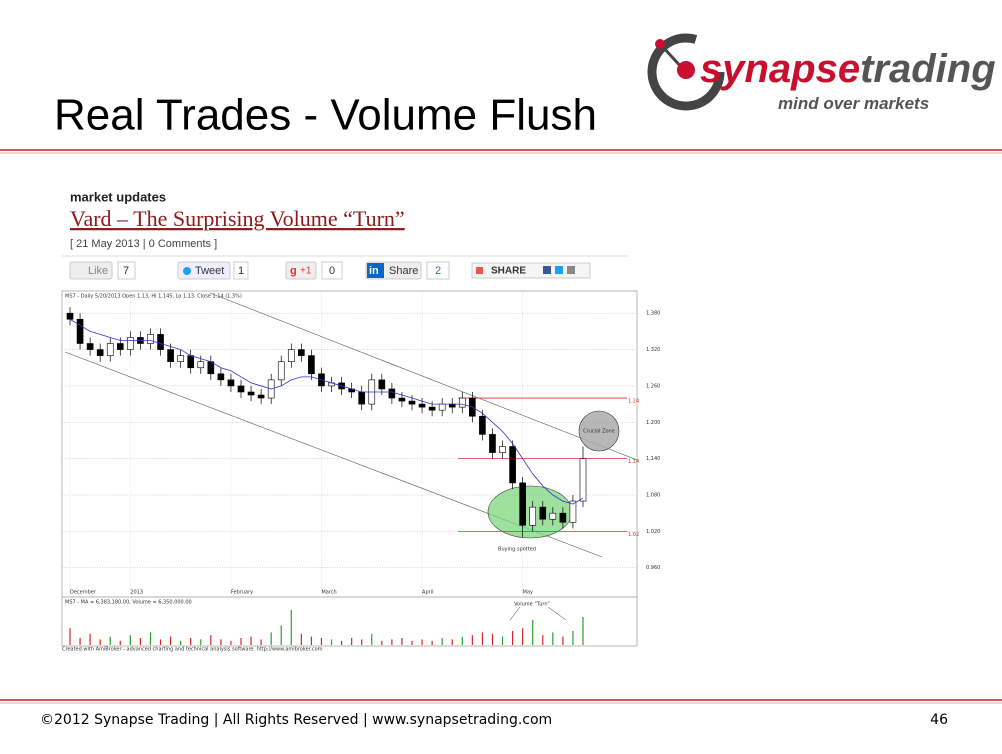 Image resolution: width=1002 pixels, height=754 pixels. What do you see at coordinates (237, 218) in the screenshot?
I see `post-title: Vard – The Surprising Volume “Turn”` at bounding box center [237, 218].